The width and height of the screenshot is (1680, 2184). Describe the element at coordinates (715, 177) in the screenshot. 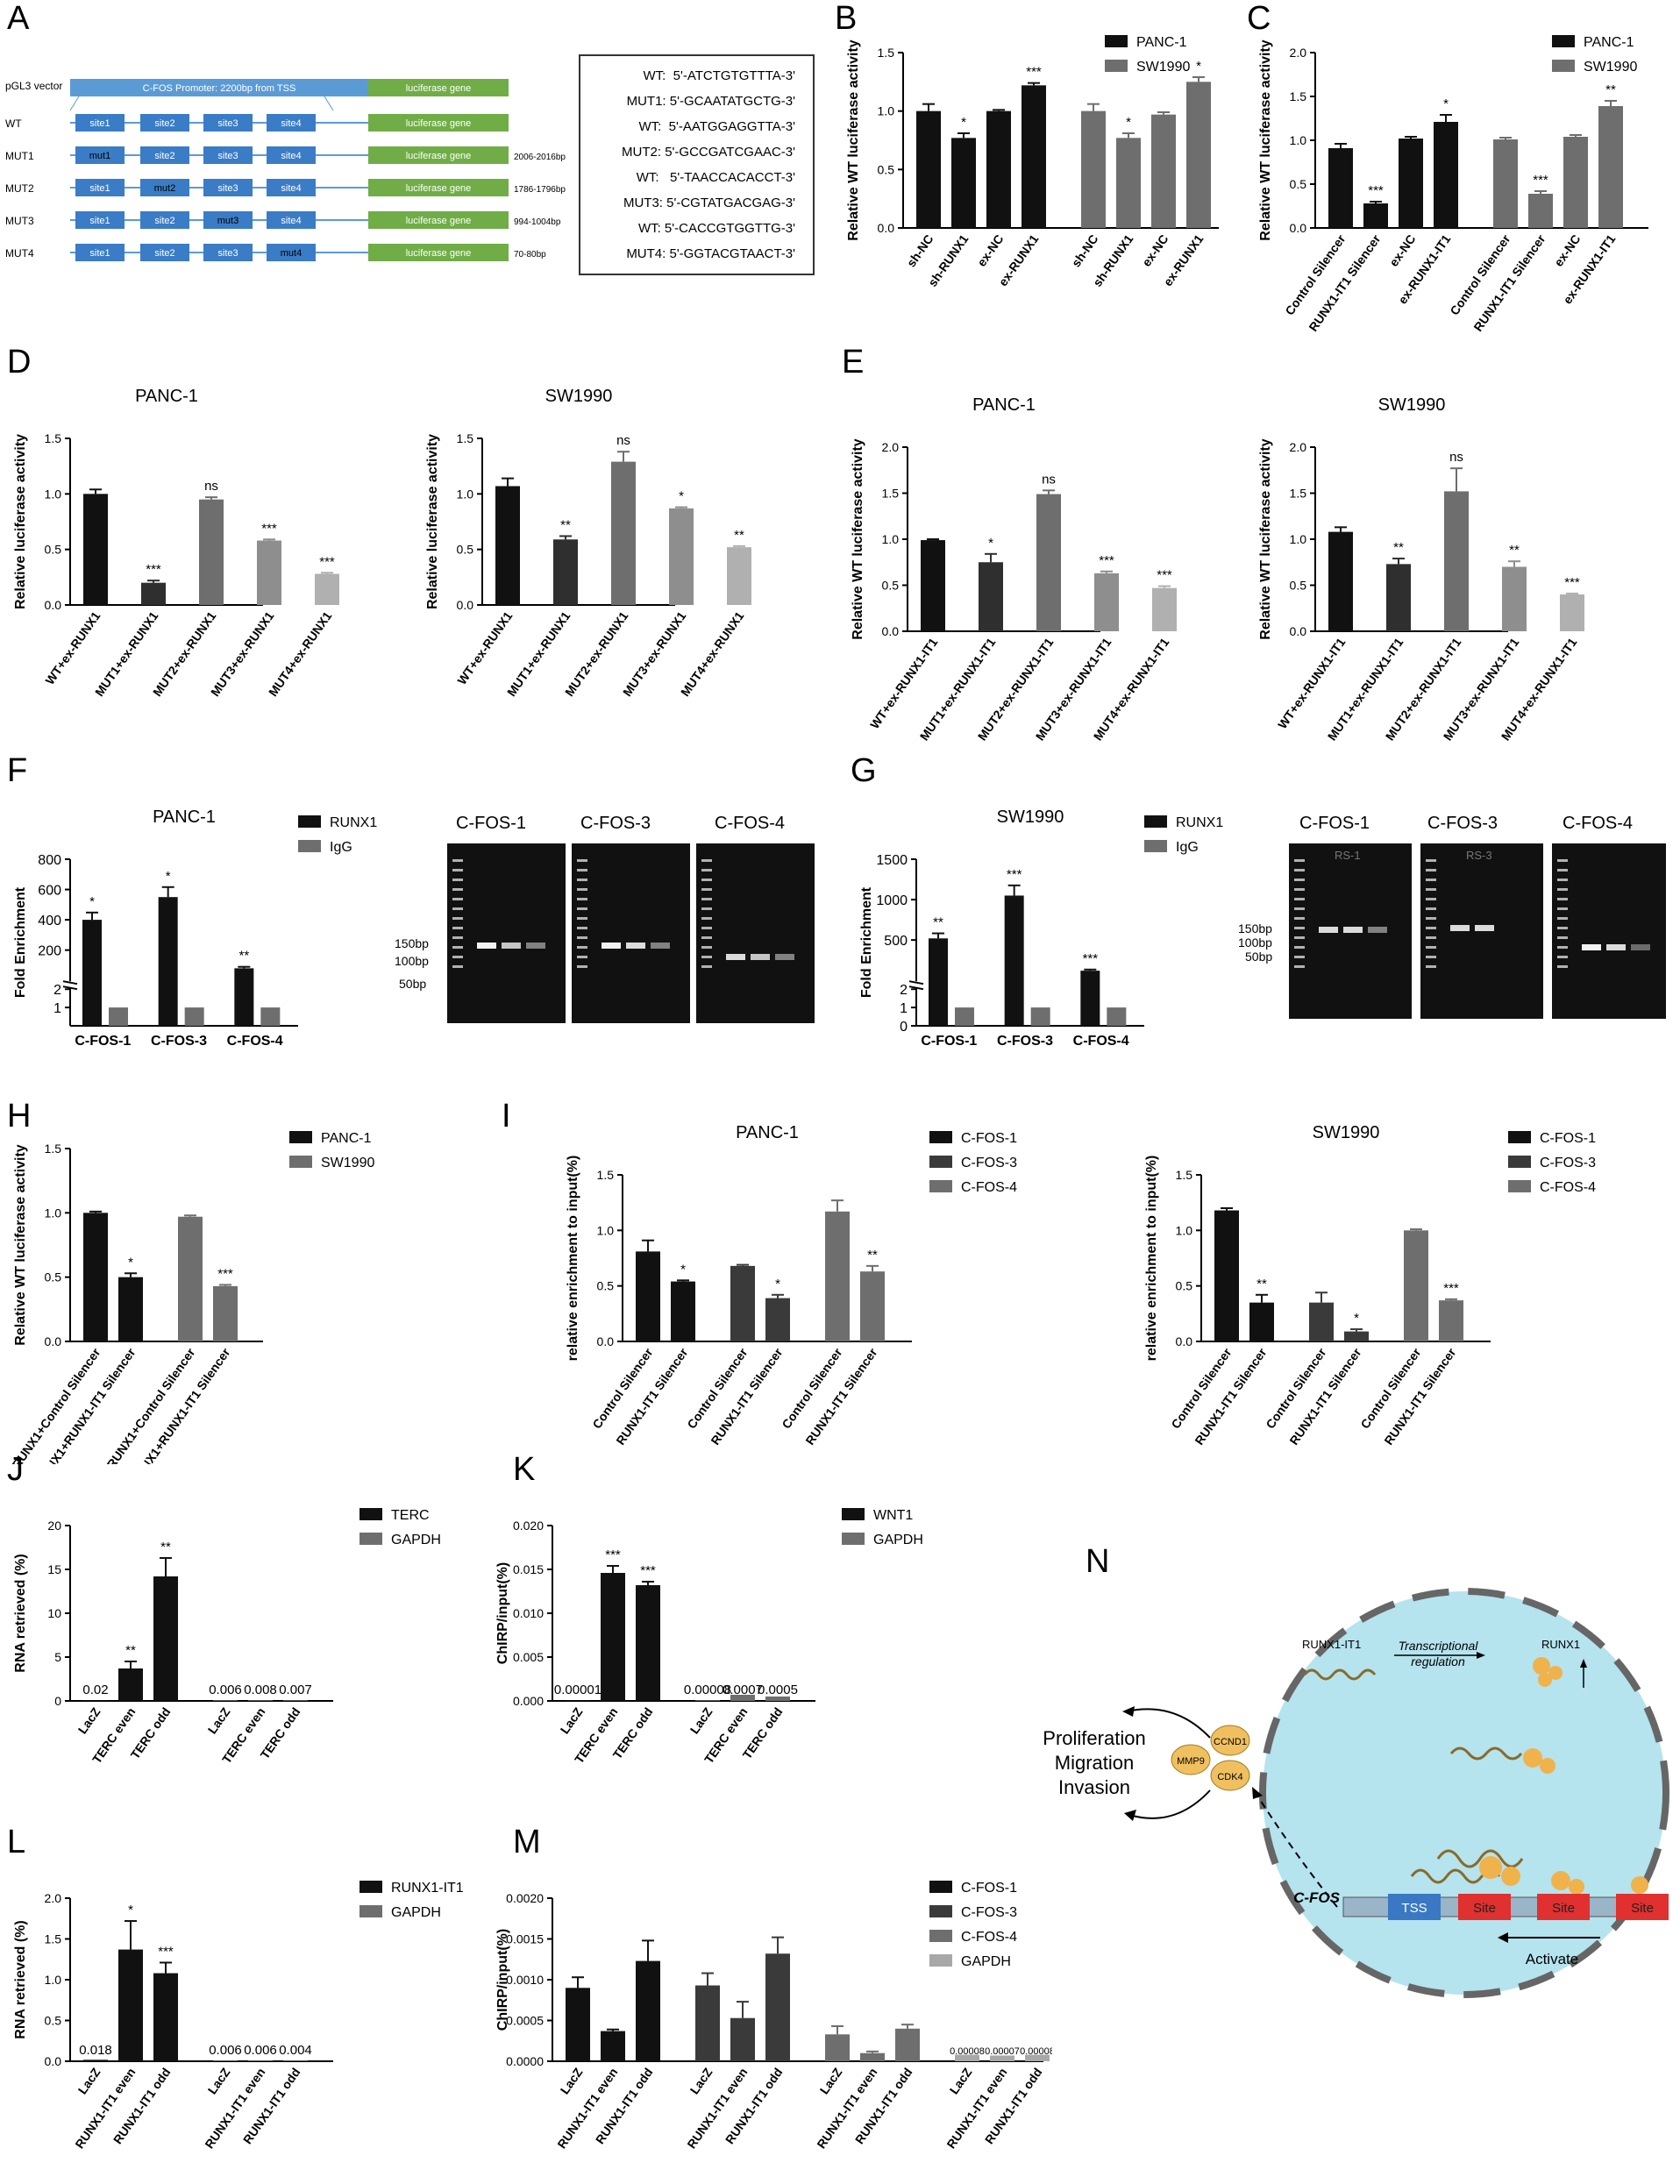

I see `seq-line: WT: 5'-TAACCACACCT-3'` at that location.